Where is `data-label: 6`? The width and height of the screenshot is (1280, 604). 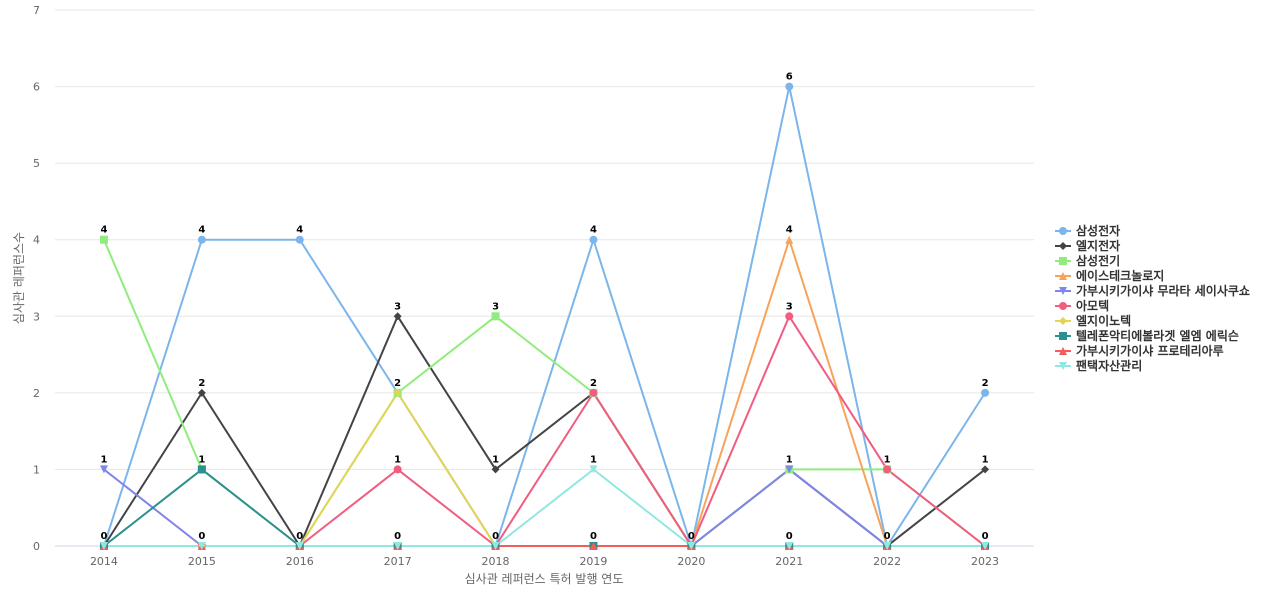 data-label: 6 is located at coordinates (789, 77).